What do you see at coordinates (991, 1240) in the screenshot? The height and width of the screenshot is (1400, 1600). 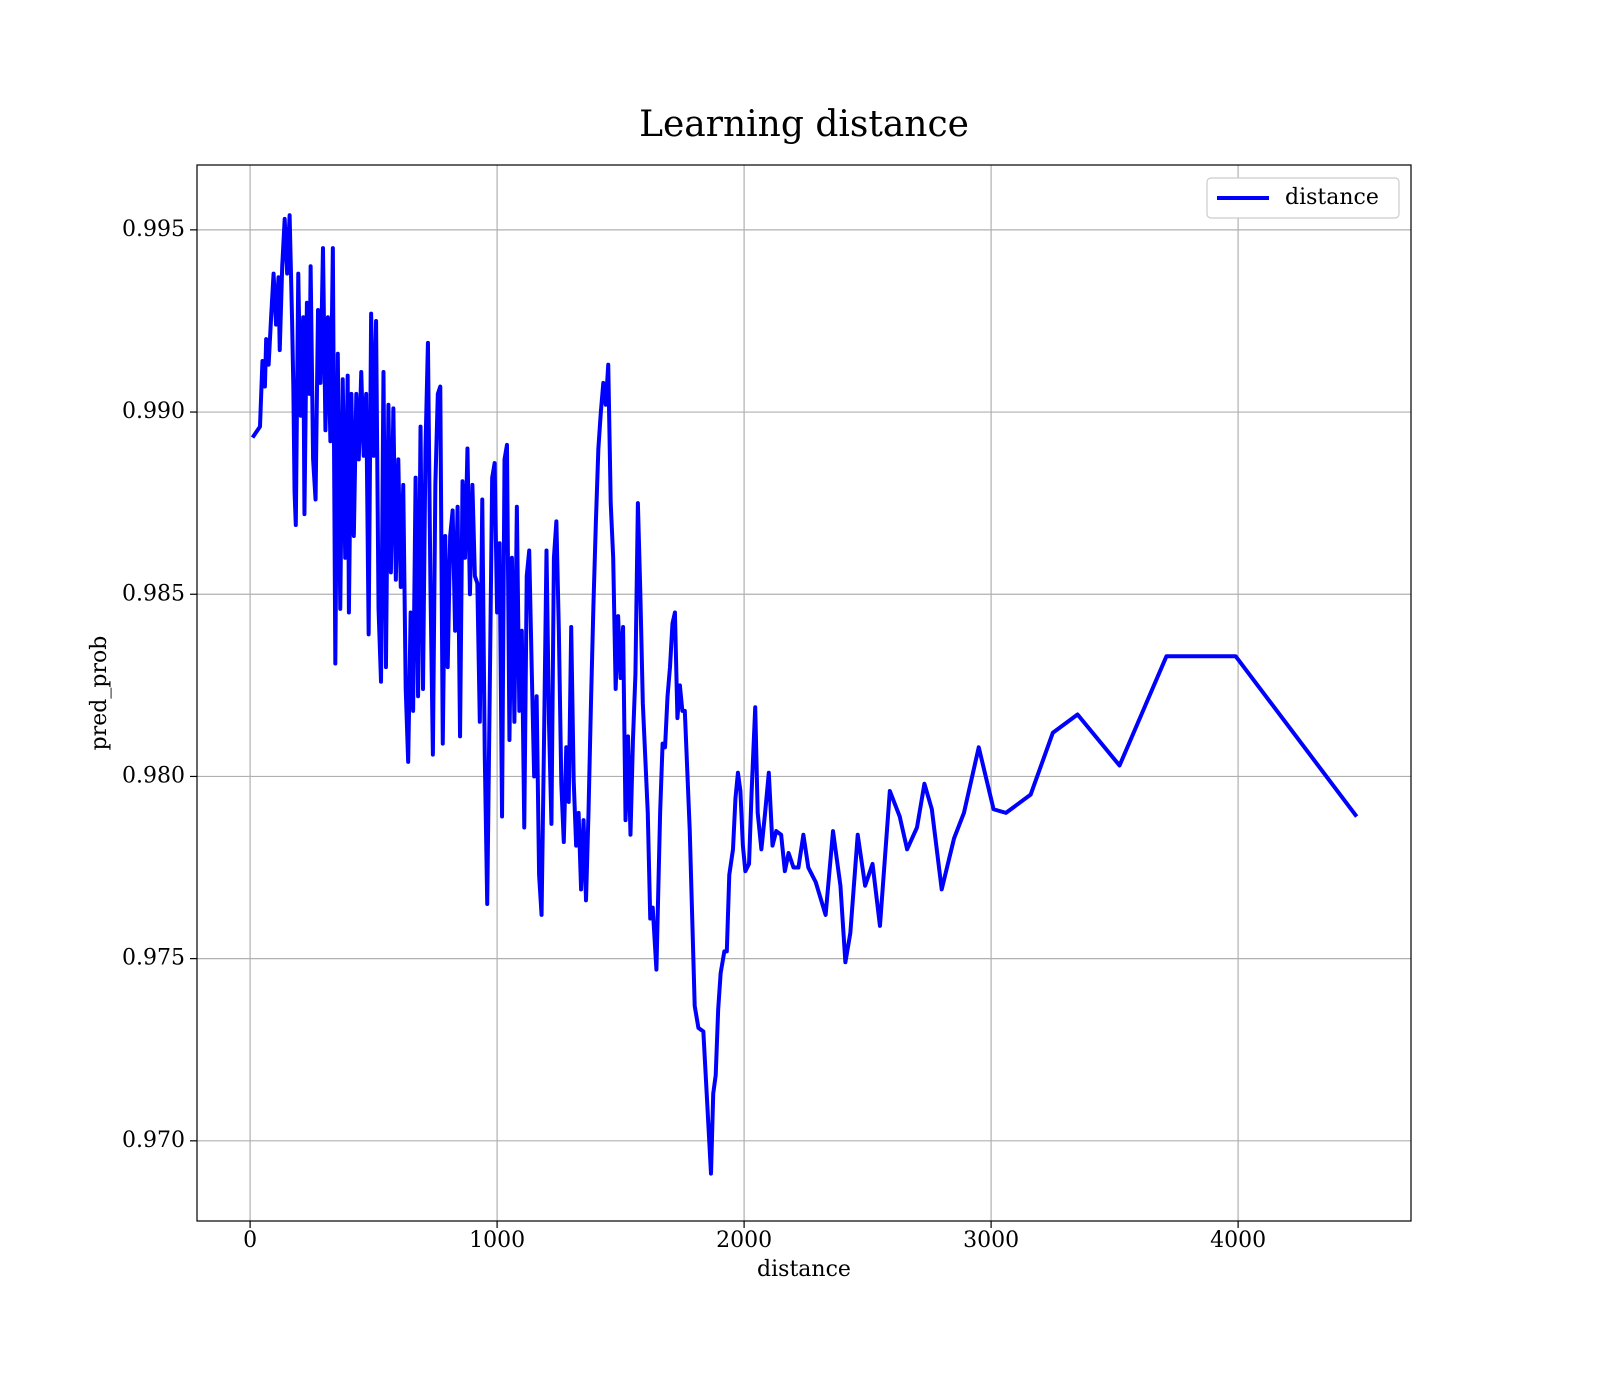 I see `x-tick-label: 3000` at bounding box center [991, 1240].